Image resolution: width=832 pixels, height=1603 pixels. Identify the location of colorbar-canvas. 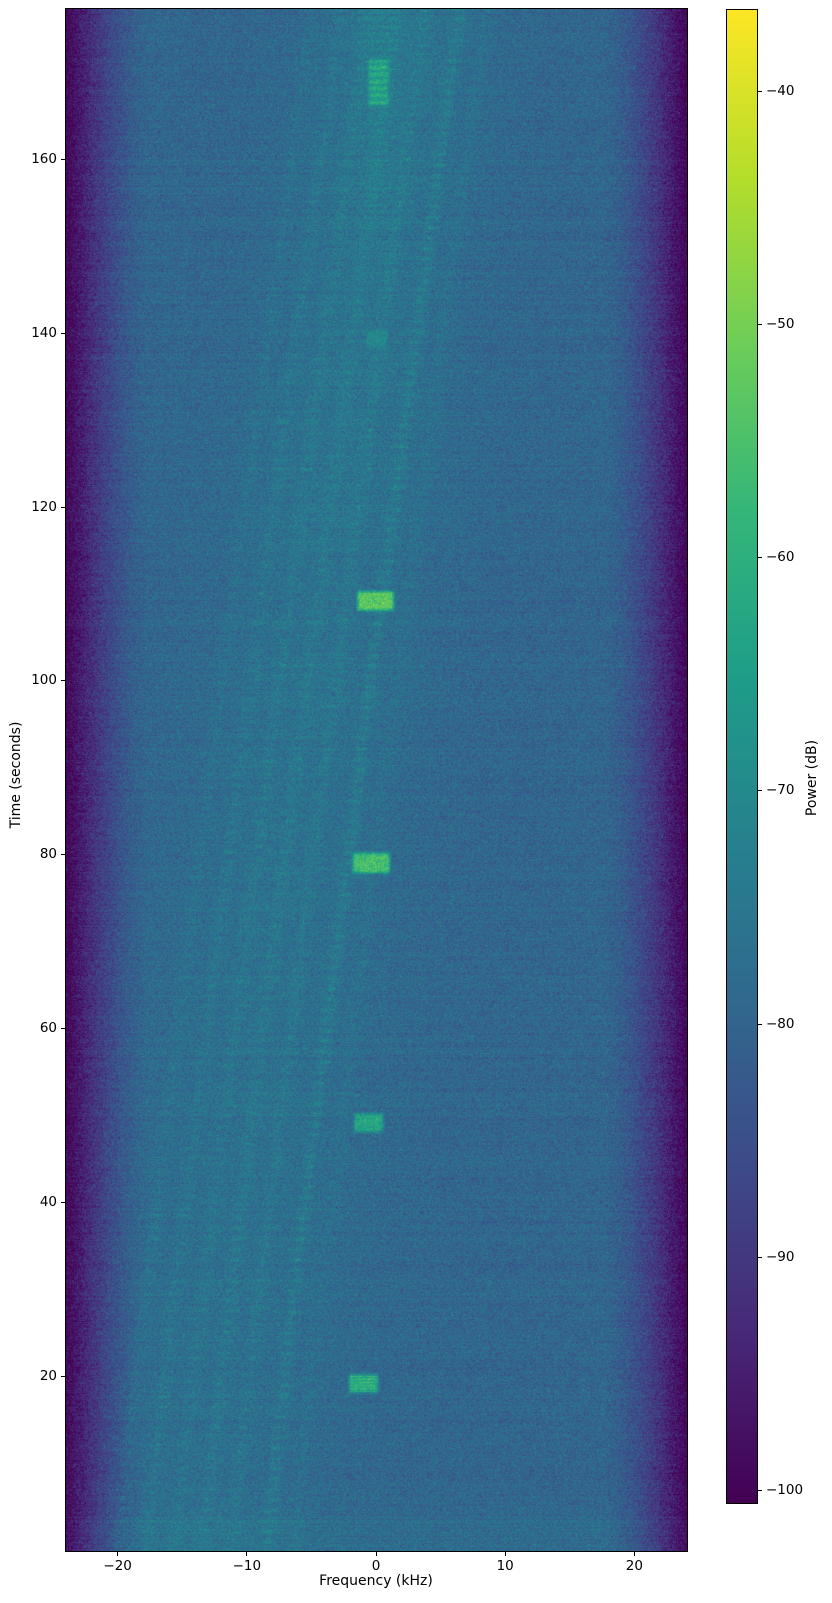
(742, 756).